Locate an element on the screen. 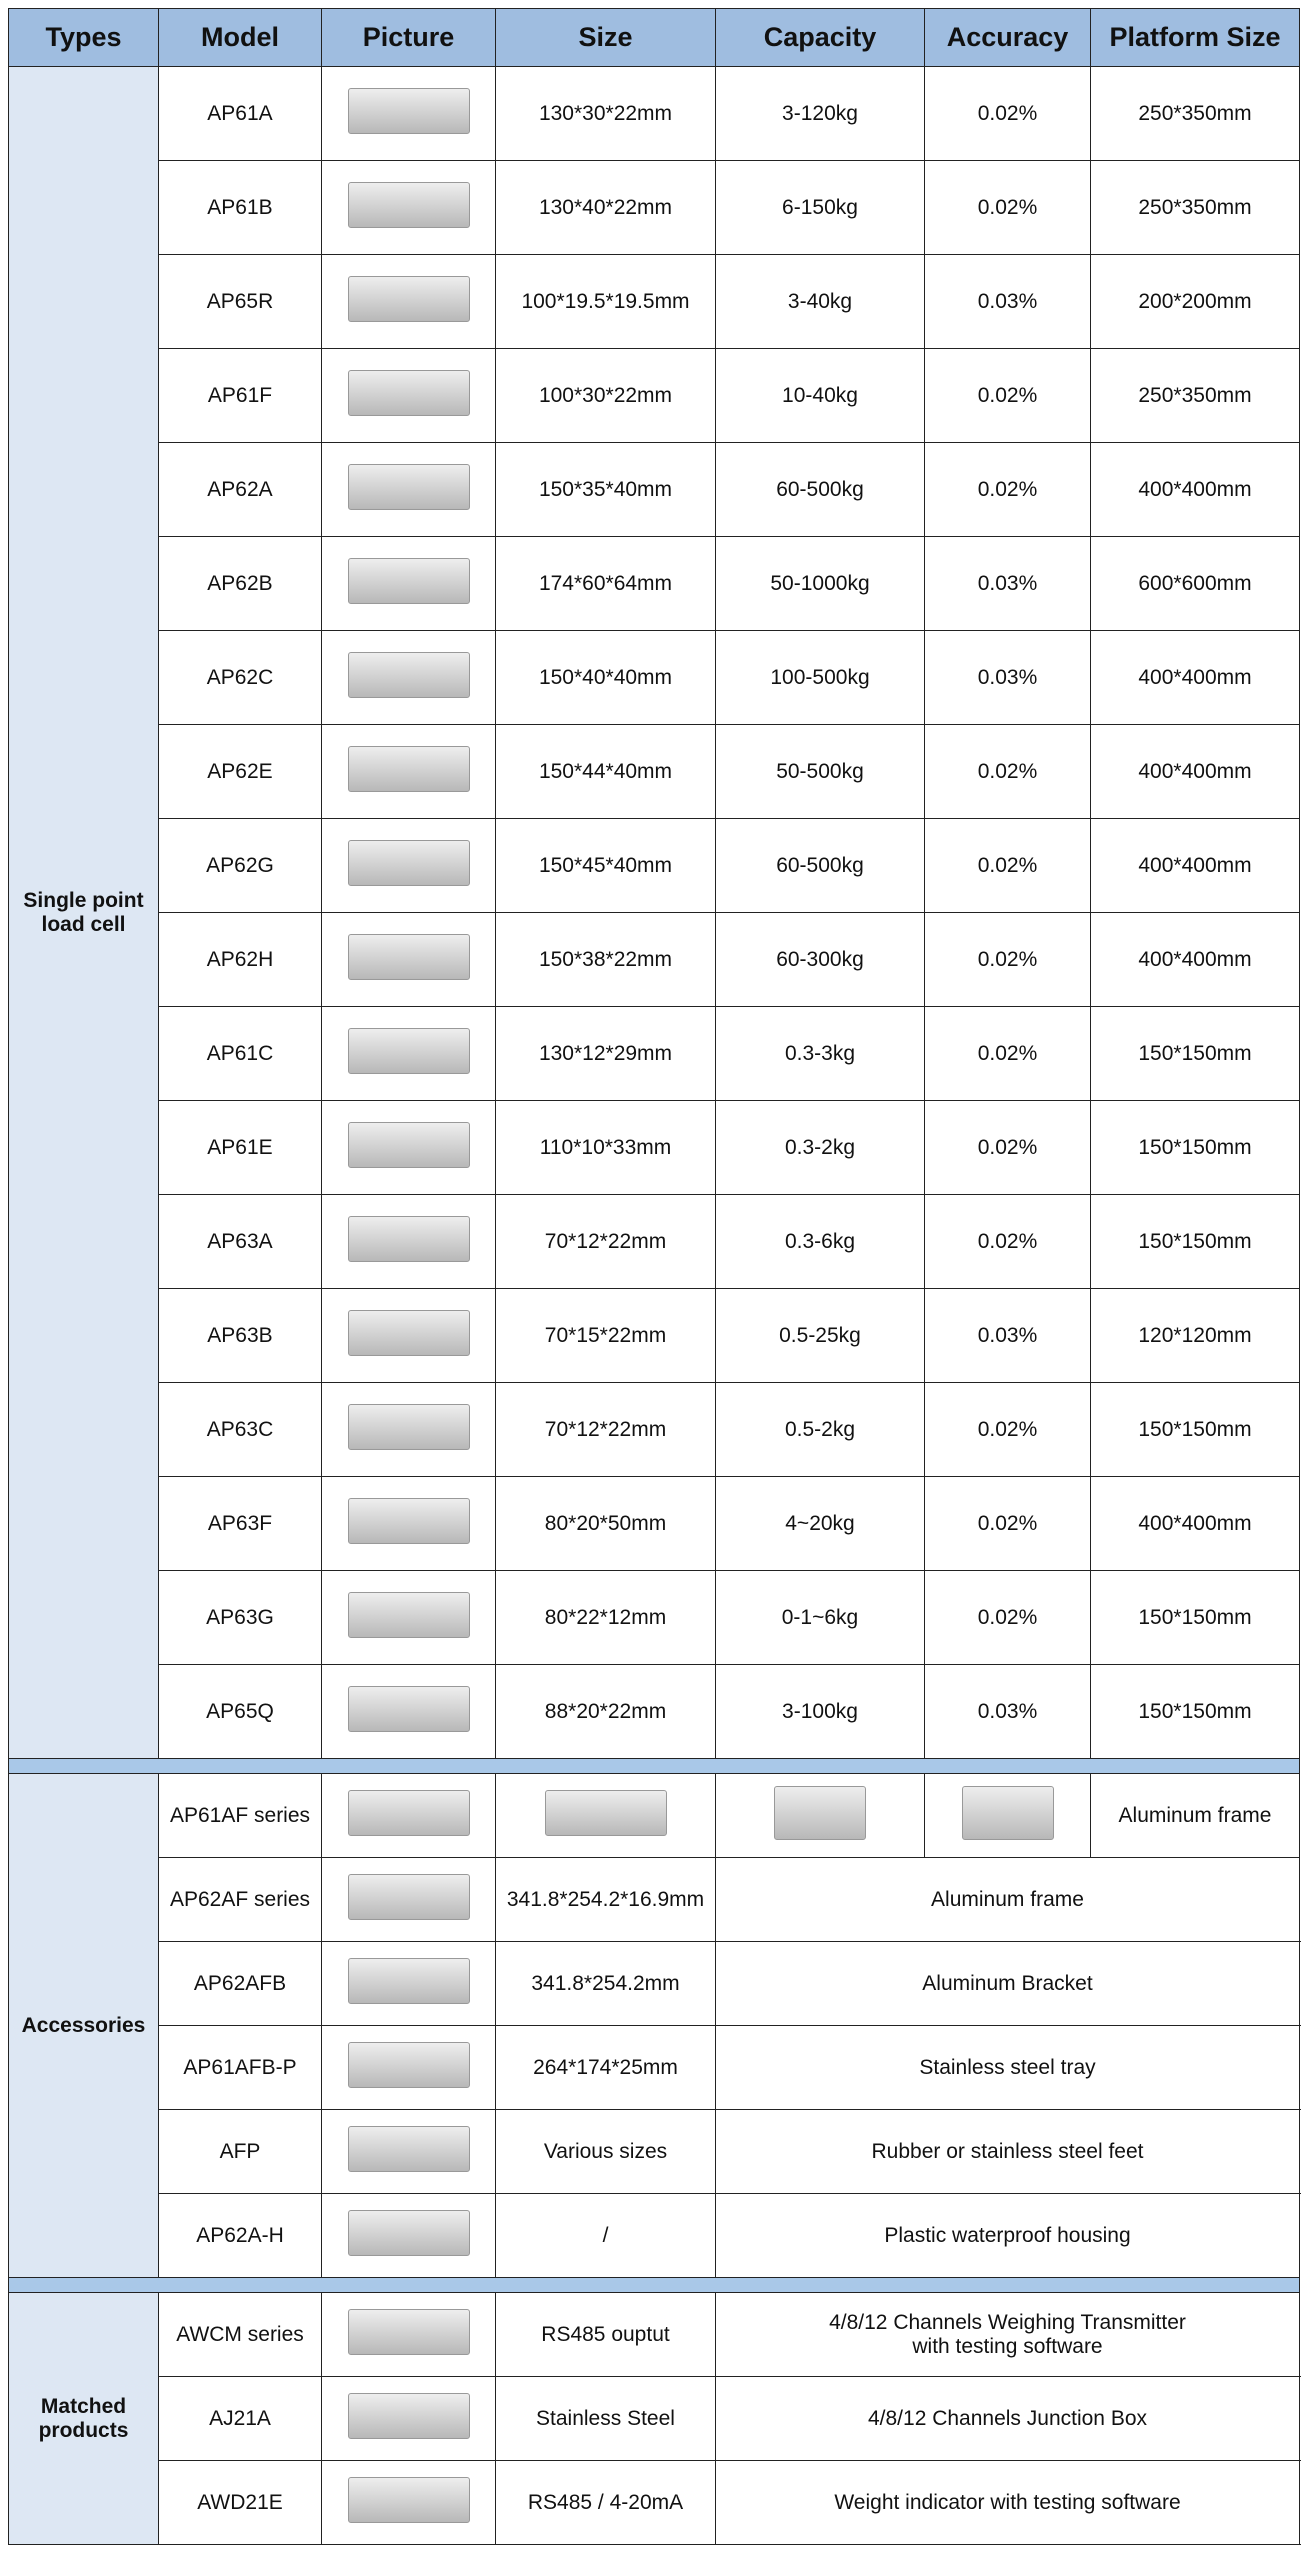 The height and width of the screenshot is (2560, 1307). row: AP62H 150*38*22mm 60-300kg 0.02% 400*400mm is located at coordinates (654, 959).